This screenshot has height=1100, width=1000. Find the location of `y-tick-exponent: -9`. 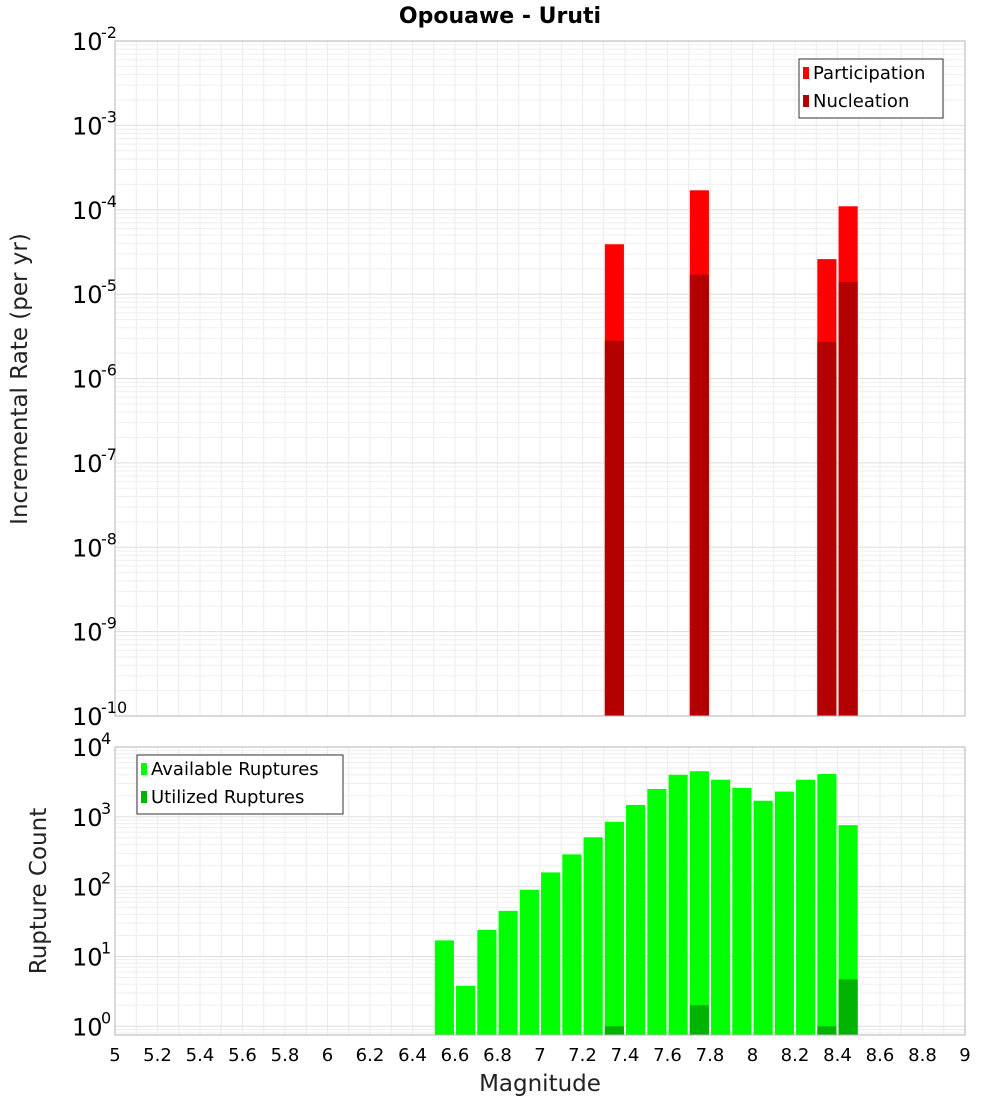

y-tick-exponent: -9 is located at coordinates (109, 623).